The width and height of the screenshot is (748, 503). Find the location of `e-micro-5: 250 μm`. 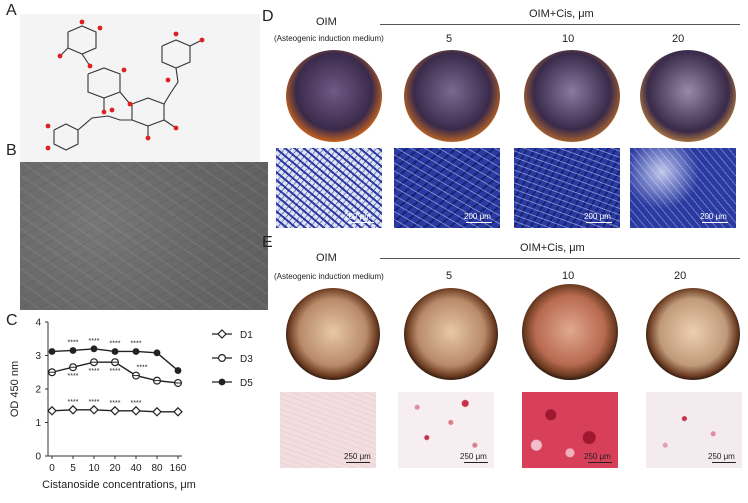

e-micro-5: 250 μm is located at coordinates (446, 430).